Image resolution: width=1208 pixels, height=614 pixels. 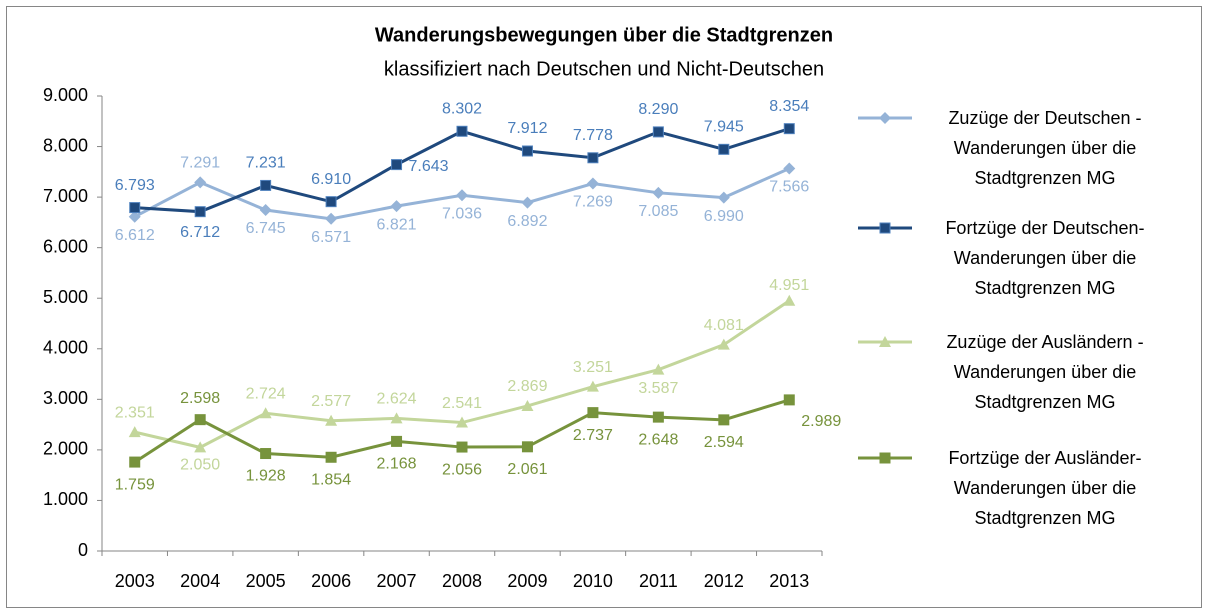 What do you see at coordinates (789, 187) in the screenshot?
I see `data-label: 7.566` at bounding box center [789, 187].